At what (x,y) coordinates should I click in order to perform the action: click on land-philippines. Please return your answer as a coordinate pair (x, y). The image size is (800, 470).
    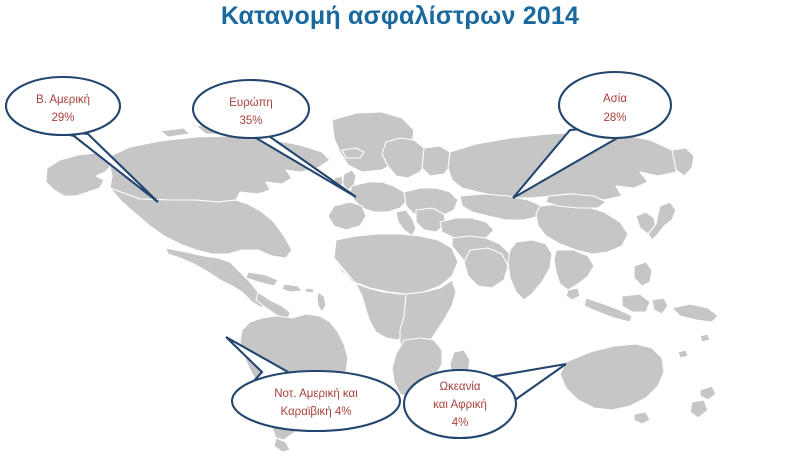
    Looking at the image, I should click on (643, 274).